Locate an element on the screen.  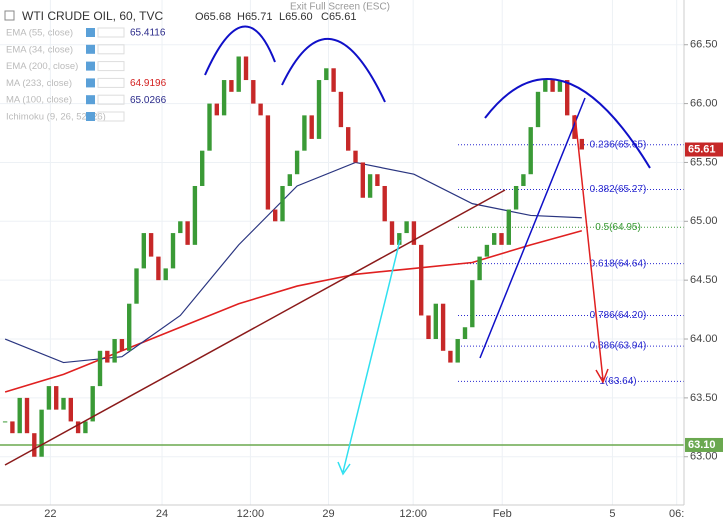
y-tick-label: 64.00 is located at coordinates (704, 339).